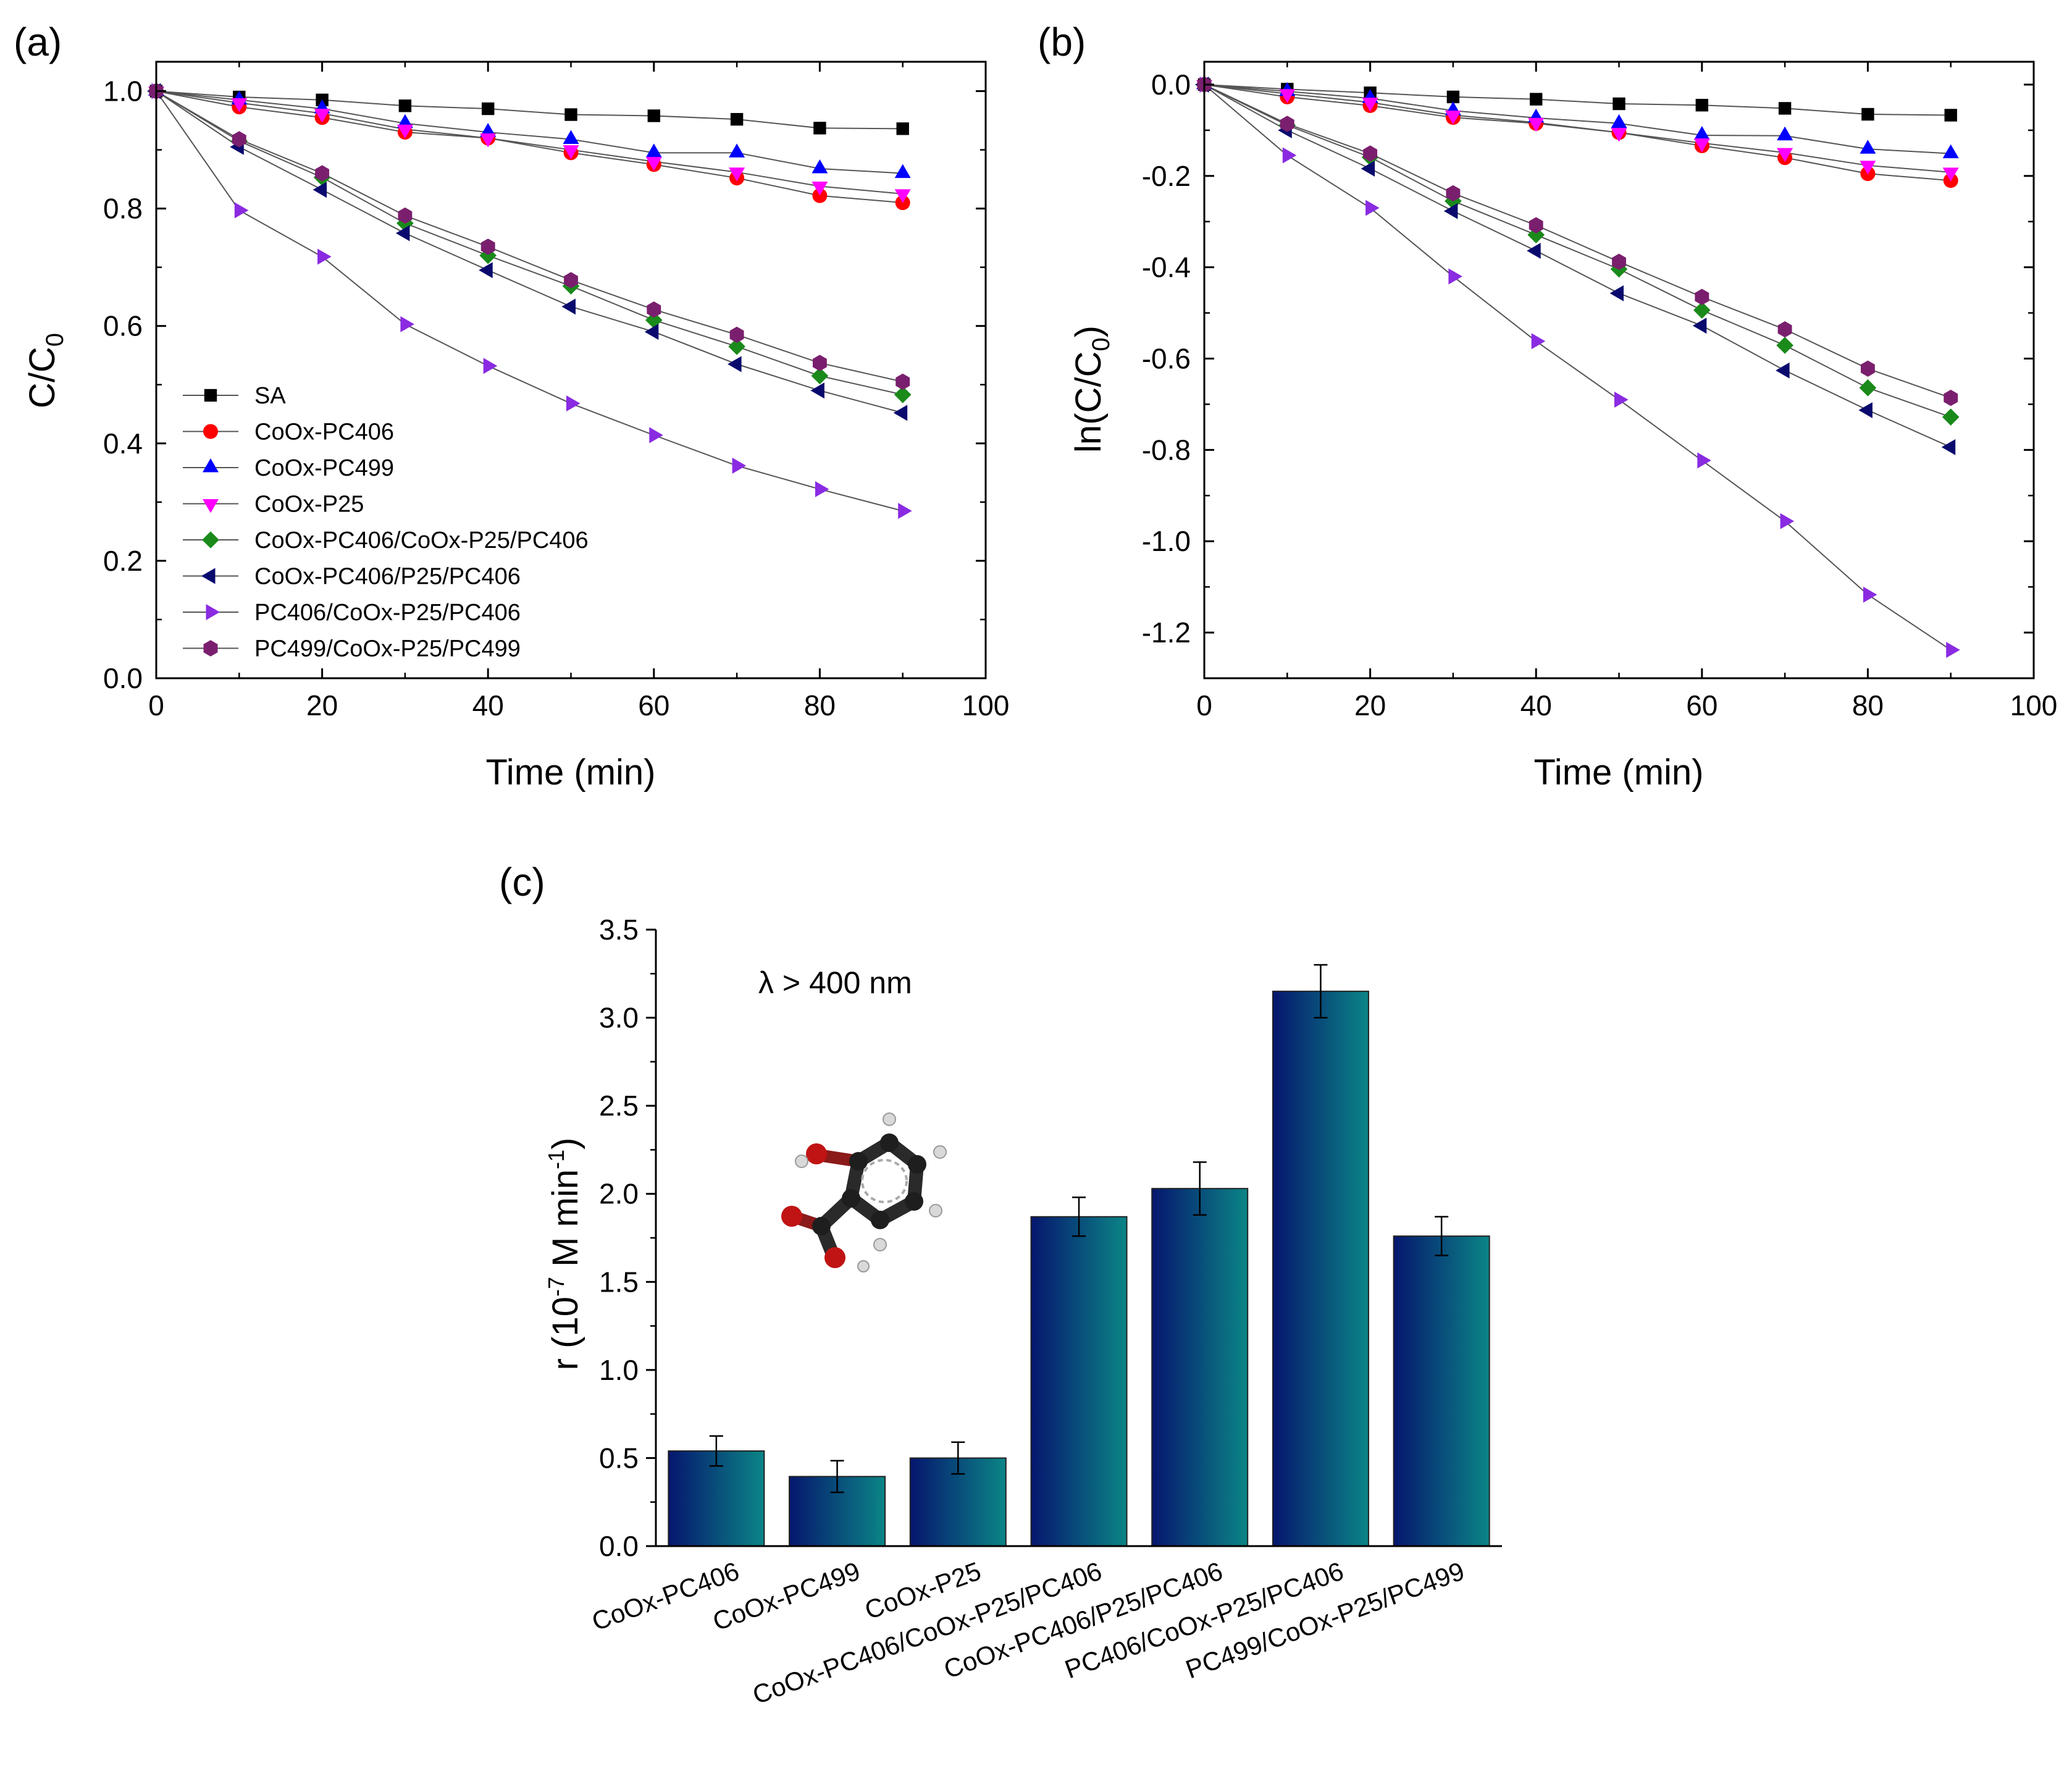  What do you see at coordinates (1166, 176) in the screenshot?
I see `y-tick-label: -0.2` at bounding box center [1166, 176].